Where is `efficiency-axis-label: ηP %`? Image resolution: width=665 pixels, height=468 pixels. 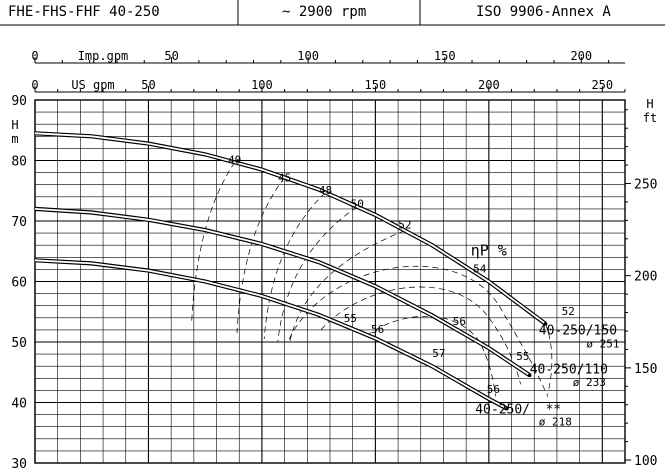
efficiency-axis-label: ηP % is located at coordinates (489, 250).